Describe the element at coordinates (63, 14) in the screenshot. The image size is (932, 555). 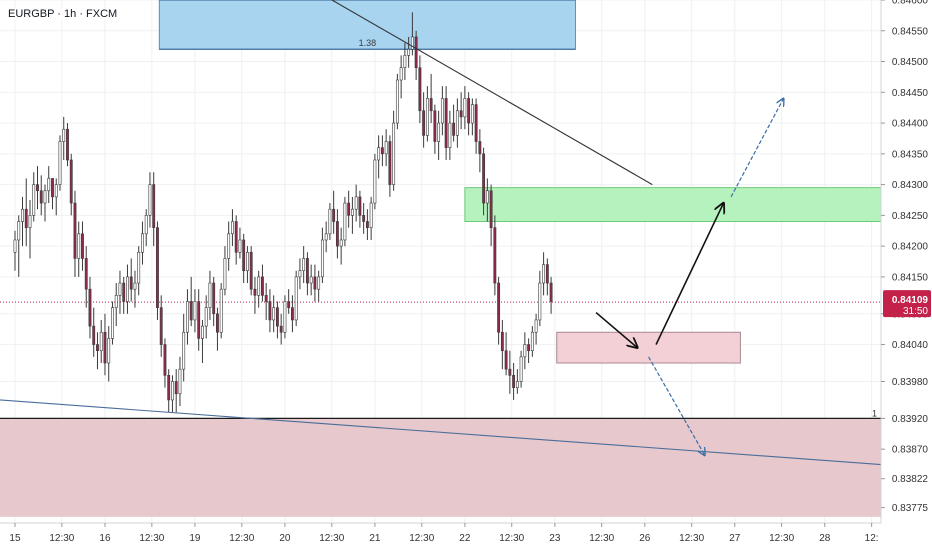
I see `symbol-header: EURGBP · 1h · FXCM` at that location.